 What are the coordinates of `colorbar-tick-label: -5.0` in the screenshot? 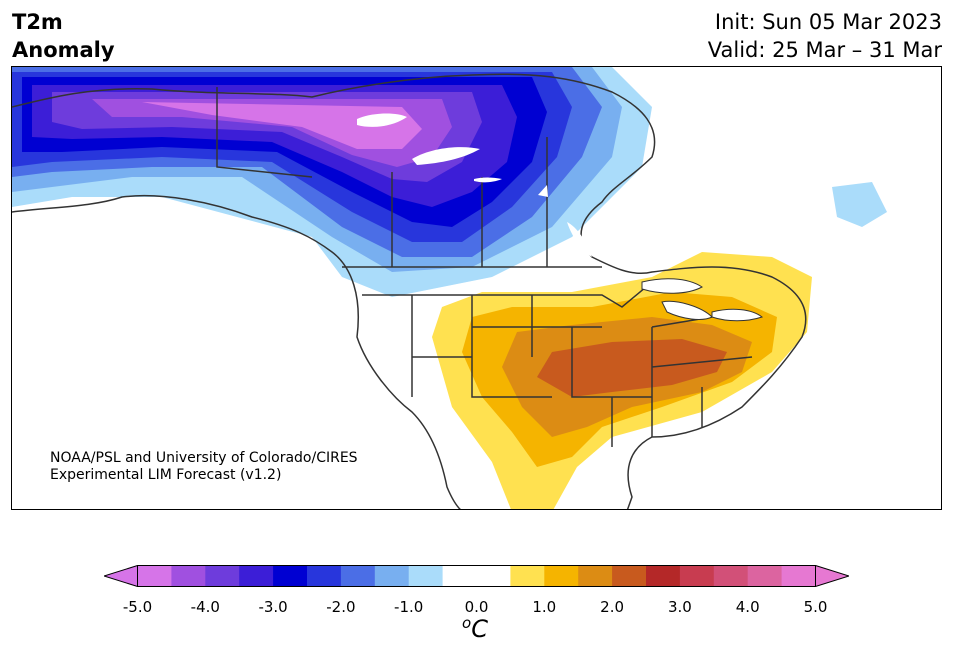 It's located at (137, 607).